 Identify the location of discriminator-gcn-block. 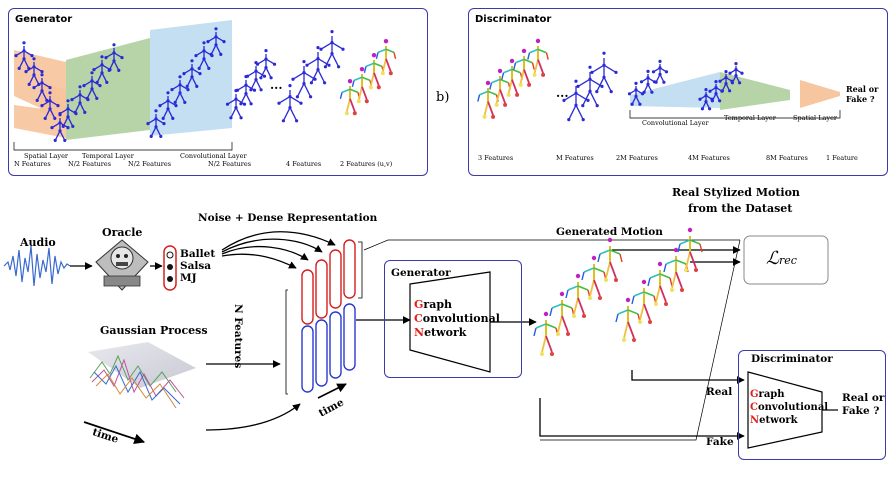
(785, 410).